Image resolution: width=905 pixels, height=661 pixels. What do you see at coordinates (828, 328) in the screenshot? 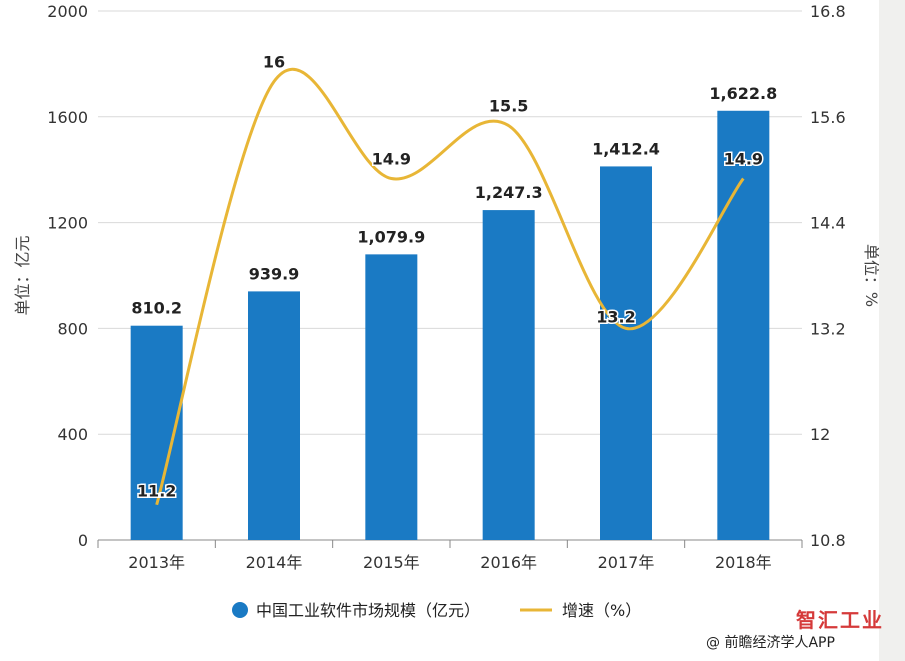
I see `y-right-tick-label: 13.2` at bounding box center [828, 328].